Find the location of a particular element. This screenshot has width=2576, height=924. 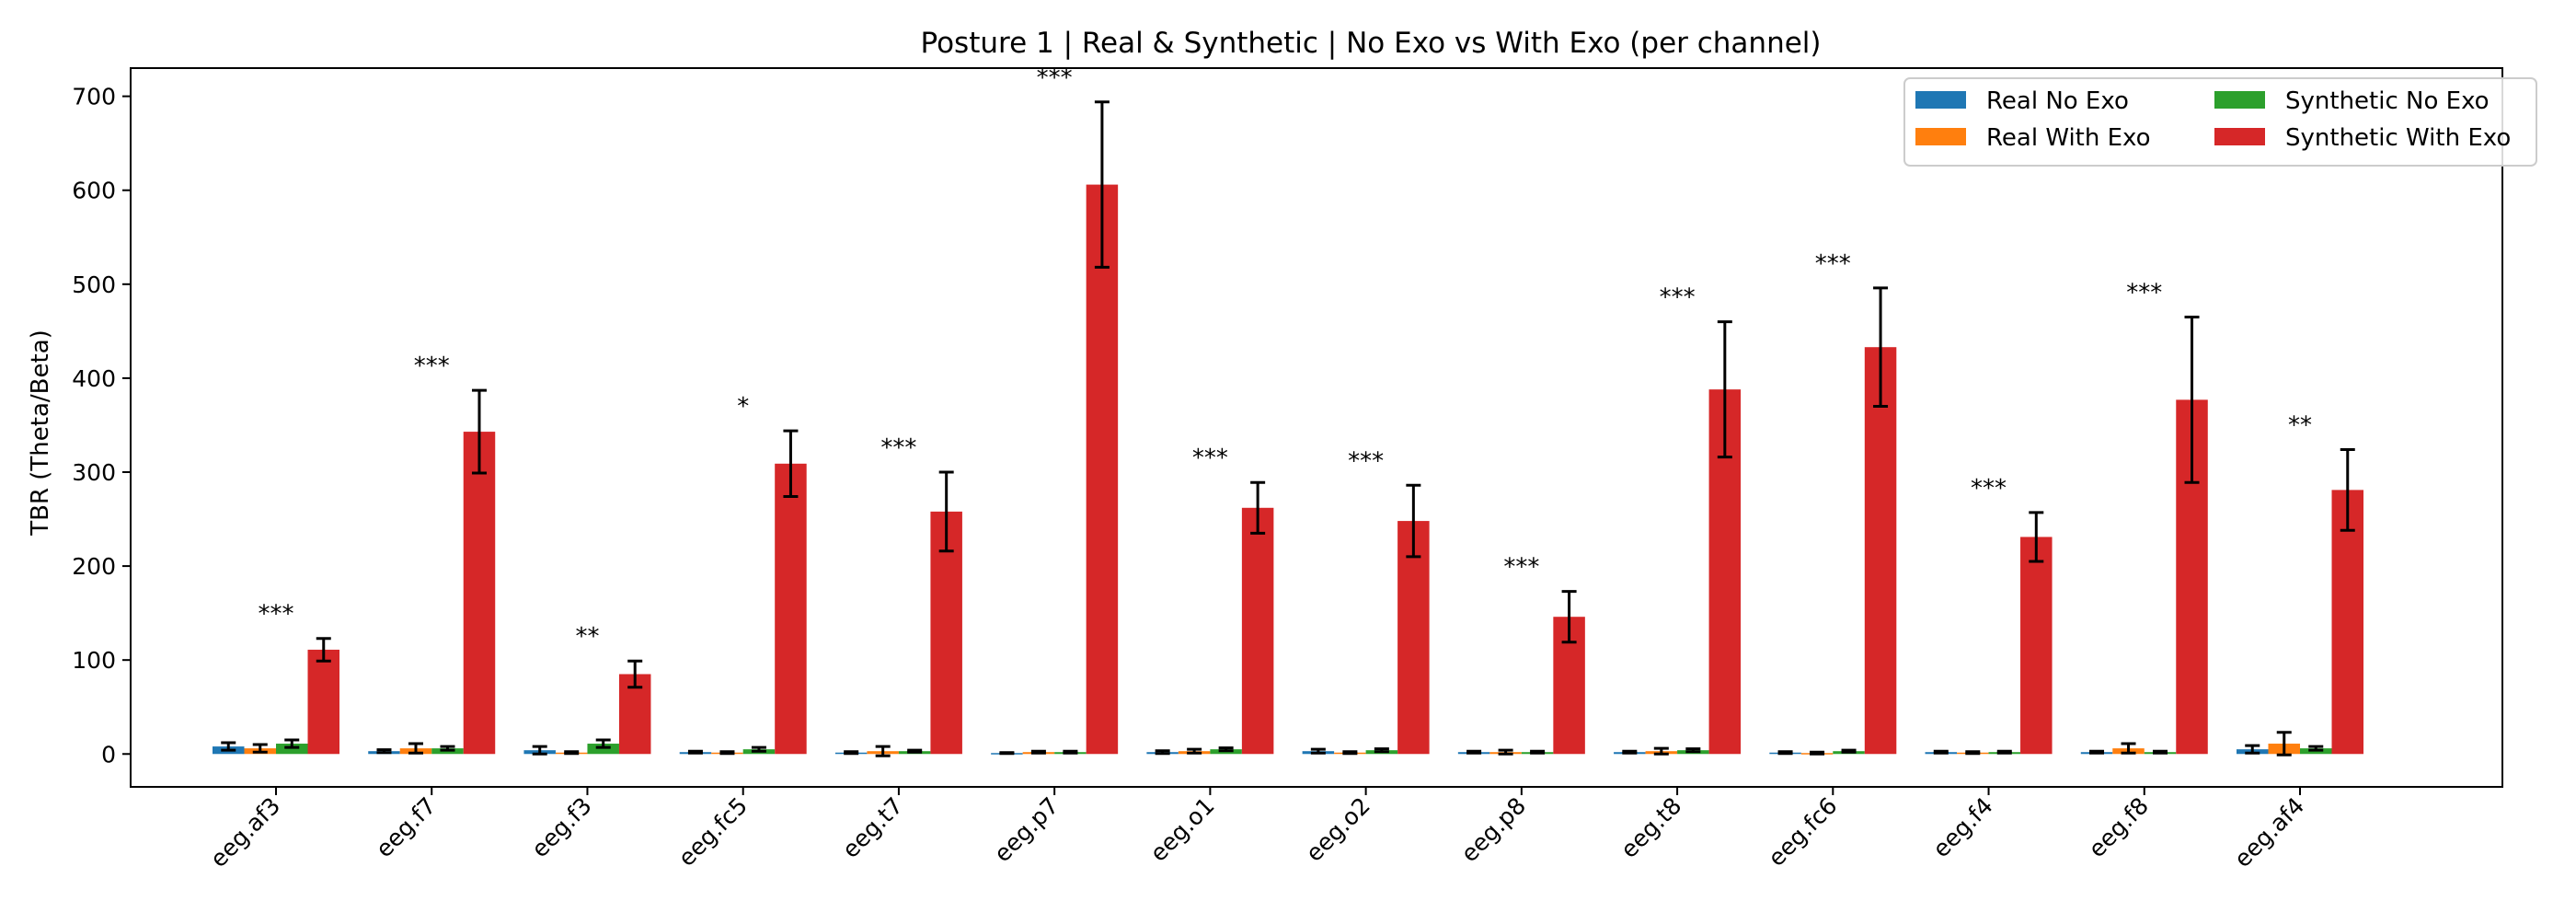

x-tick-label: eeg.f7 is located at coordinates (406, 827).